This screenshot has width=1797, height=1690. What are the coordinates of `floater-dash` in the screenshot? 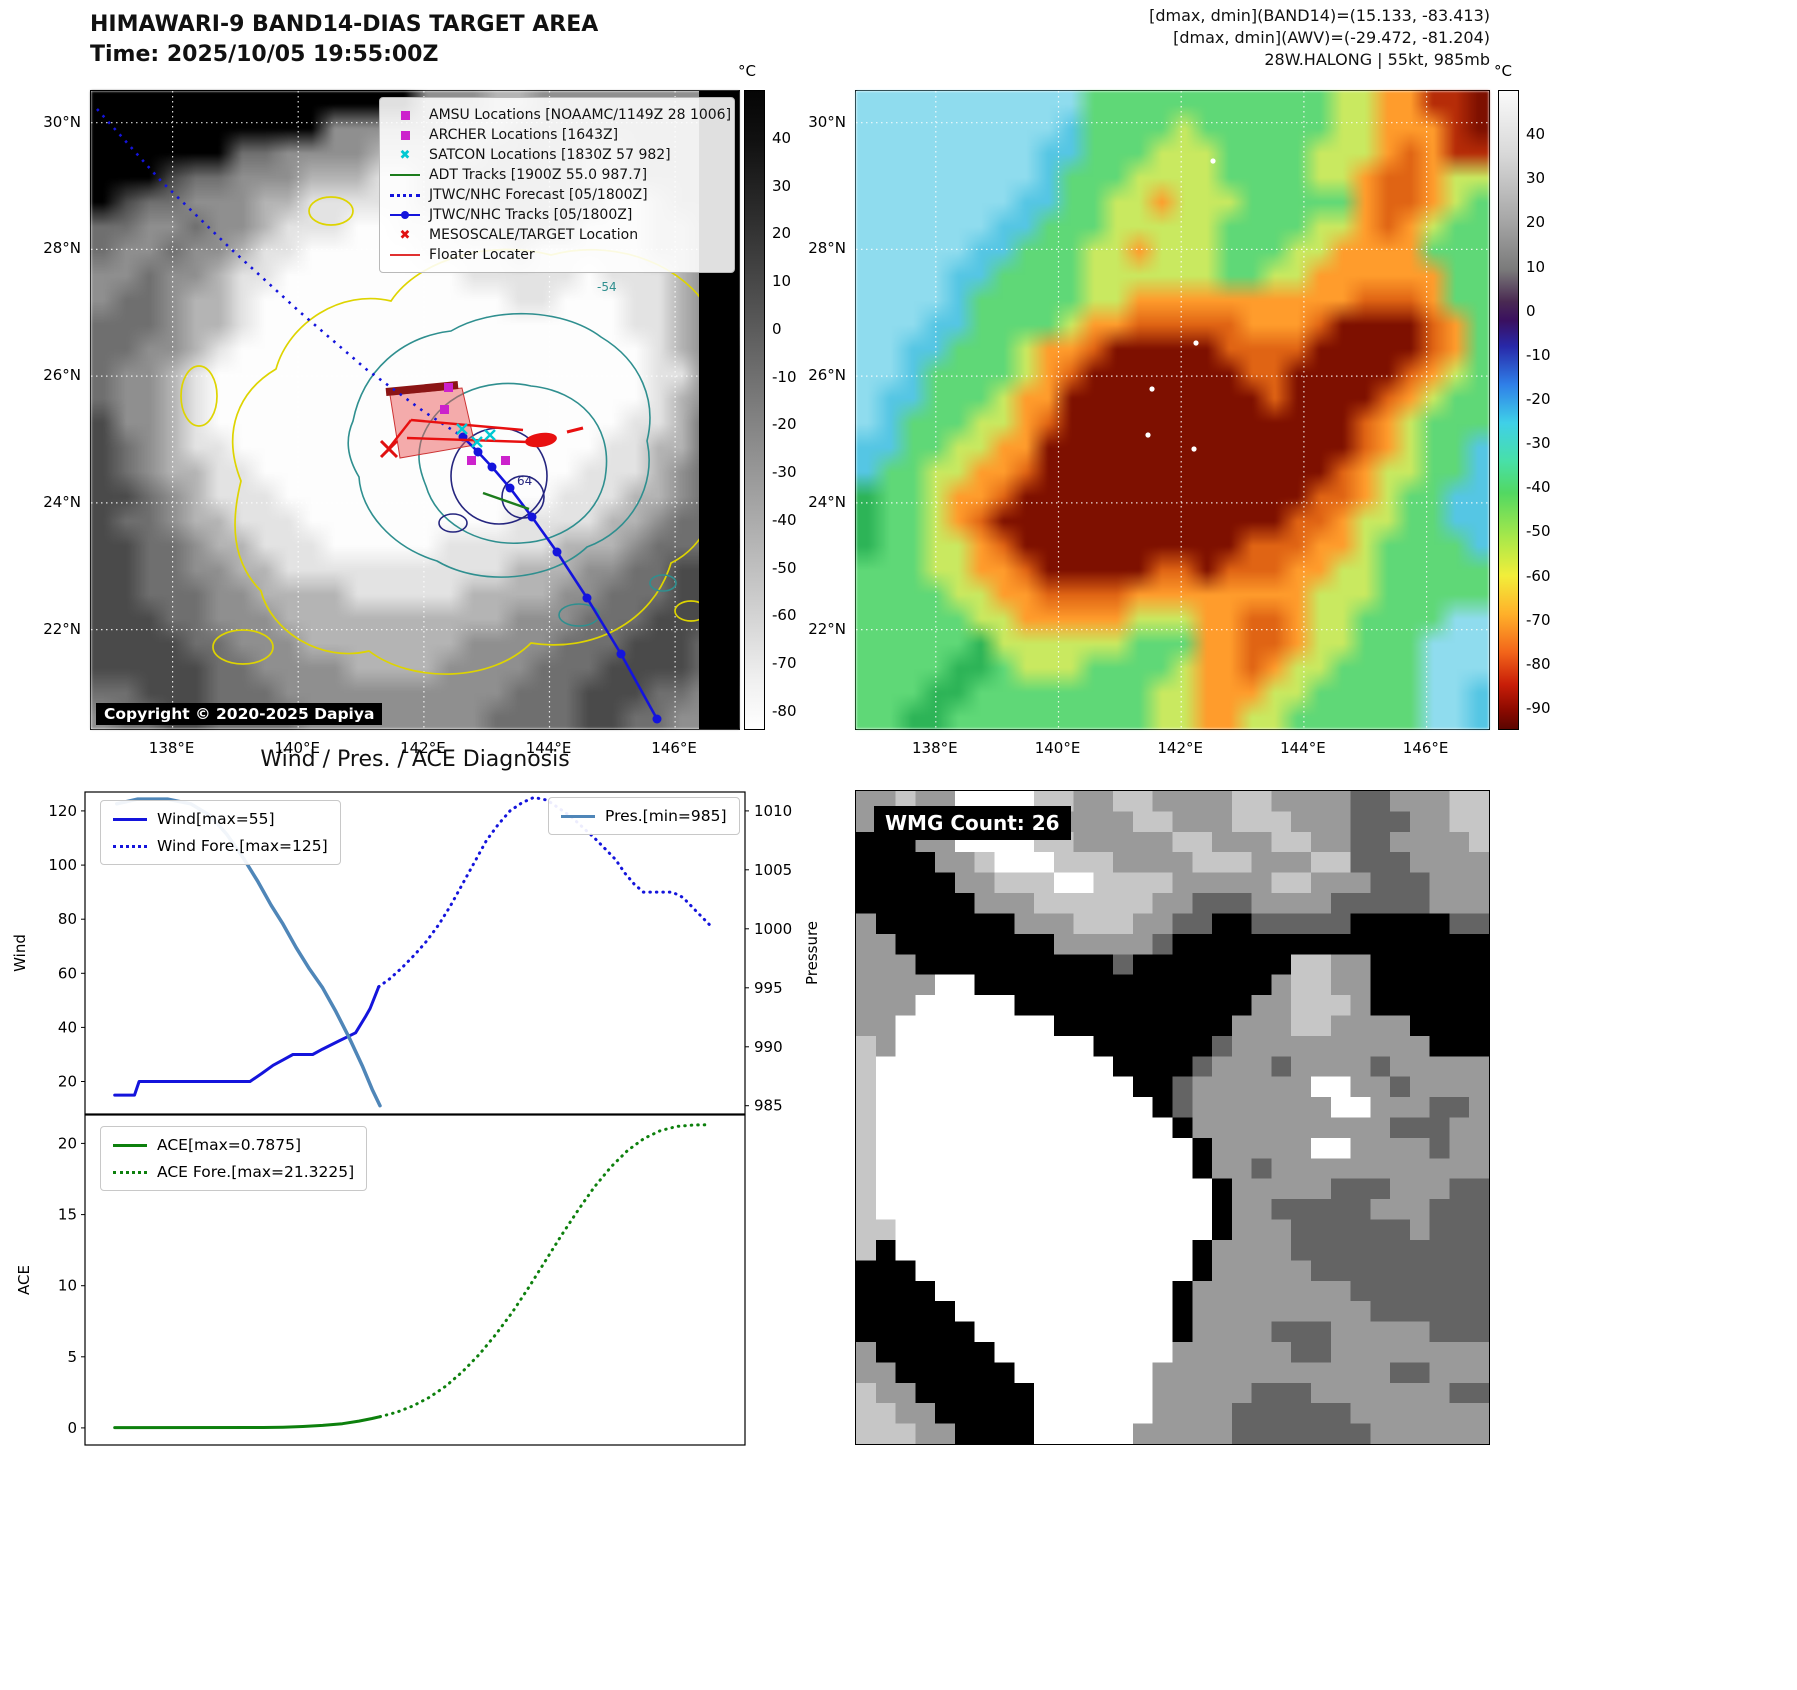 It's located at (575, 430).